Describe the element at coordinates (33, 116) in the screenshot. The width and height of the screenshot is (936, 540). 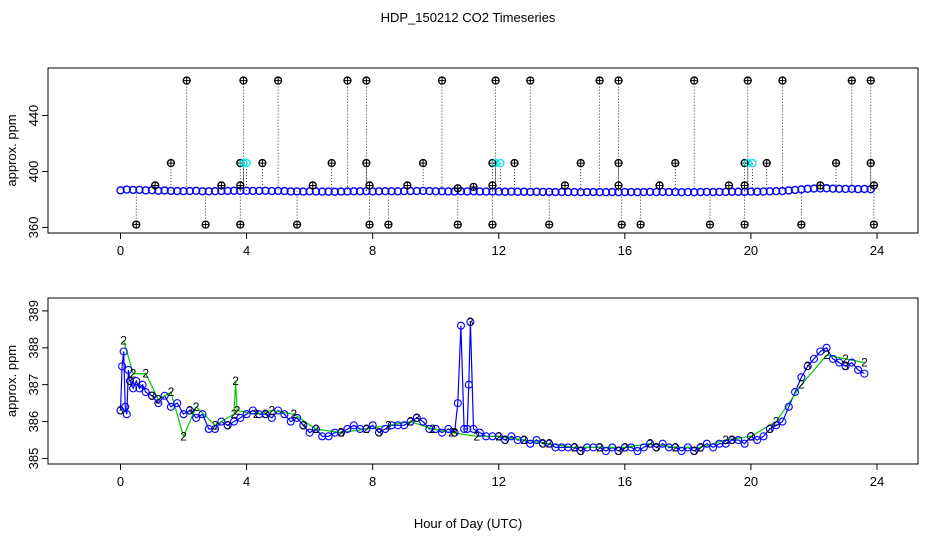
I see `y-tick-label: 440` at that location.